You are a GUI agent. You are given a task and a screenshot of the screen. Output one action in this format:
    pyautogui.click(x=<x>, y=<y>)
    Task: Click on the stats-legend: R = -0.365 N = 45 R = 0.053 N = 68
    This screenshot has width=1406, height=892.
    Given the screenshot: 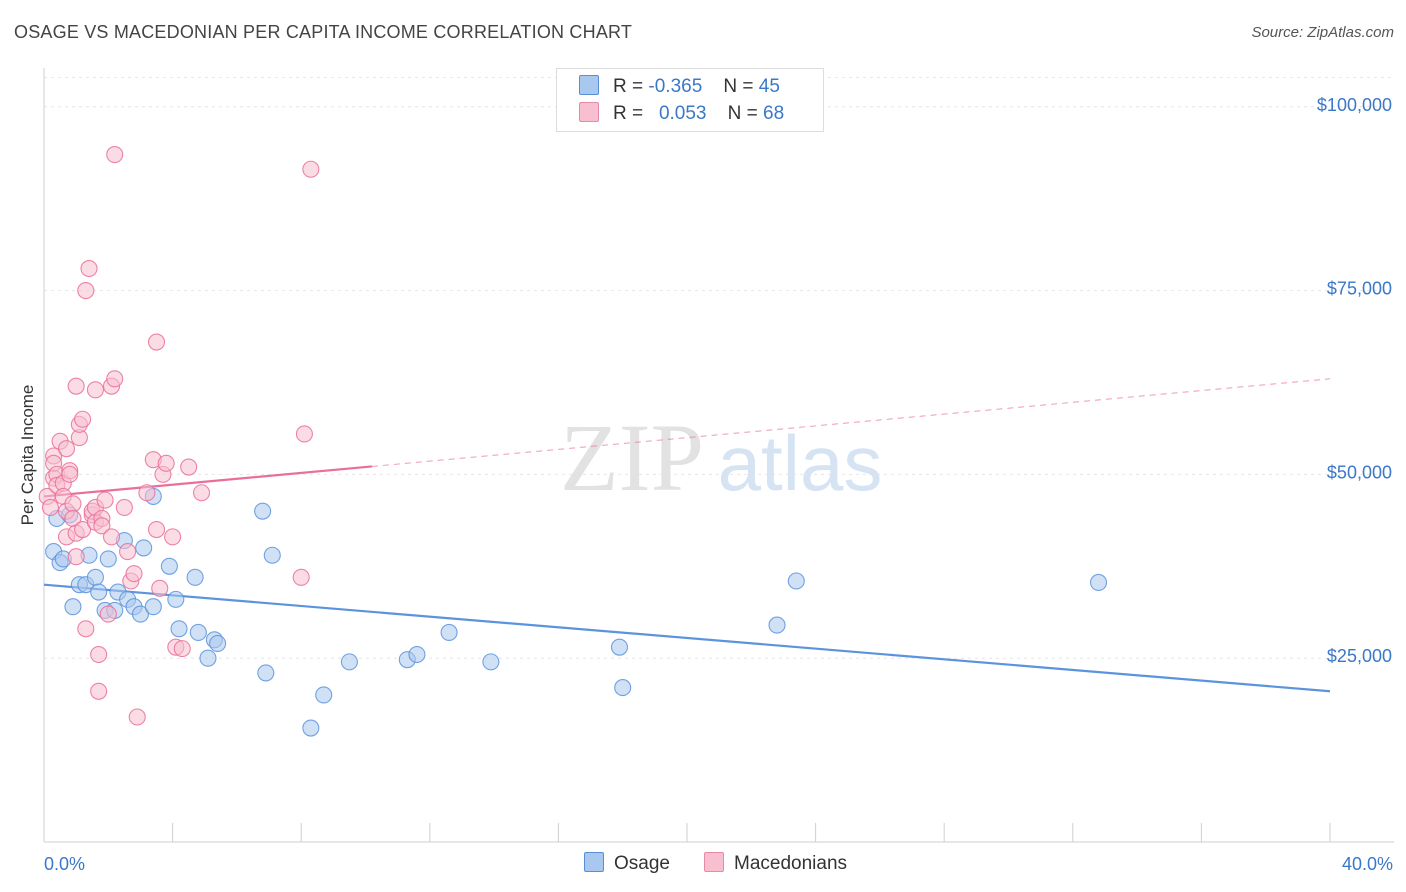 What is the action you would take?
    pyautogui.click(x=690, y=100)
    